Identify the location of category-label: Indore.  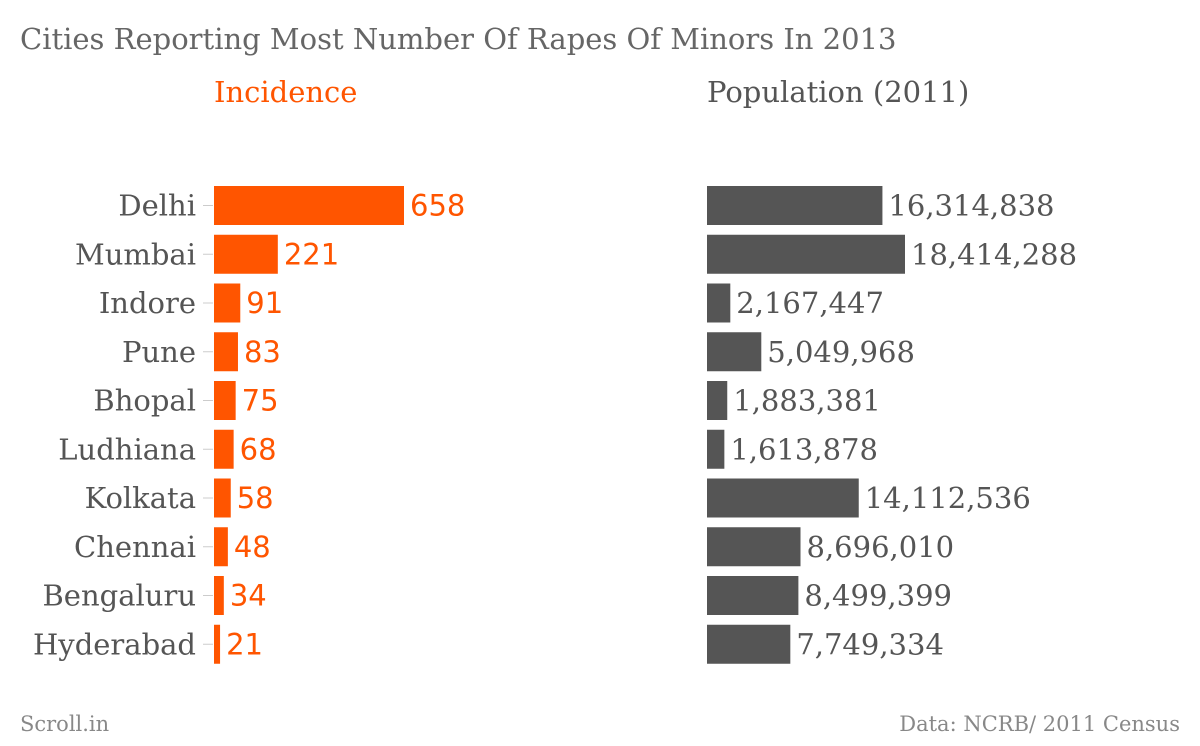
(147, 303).